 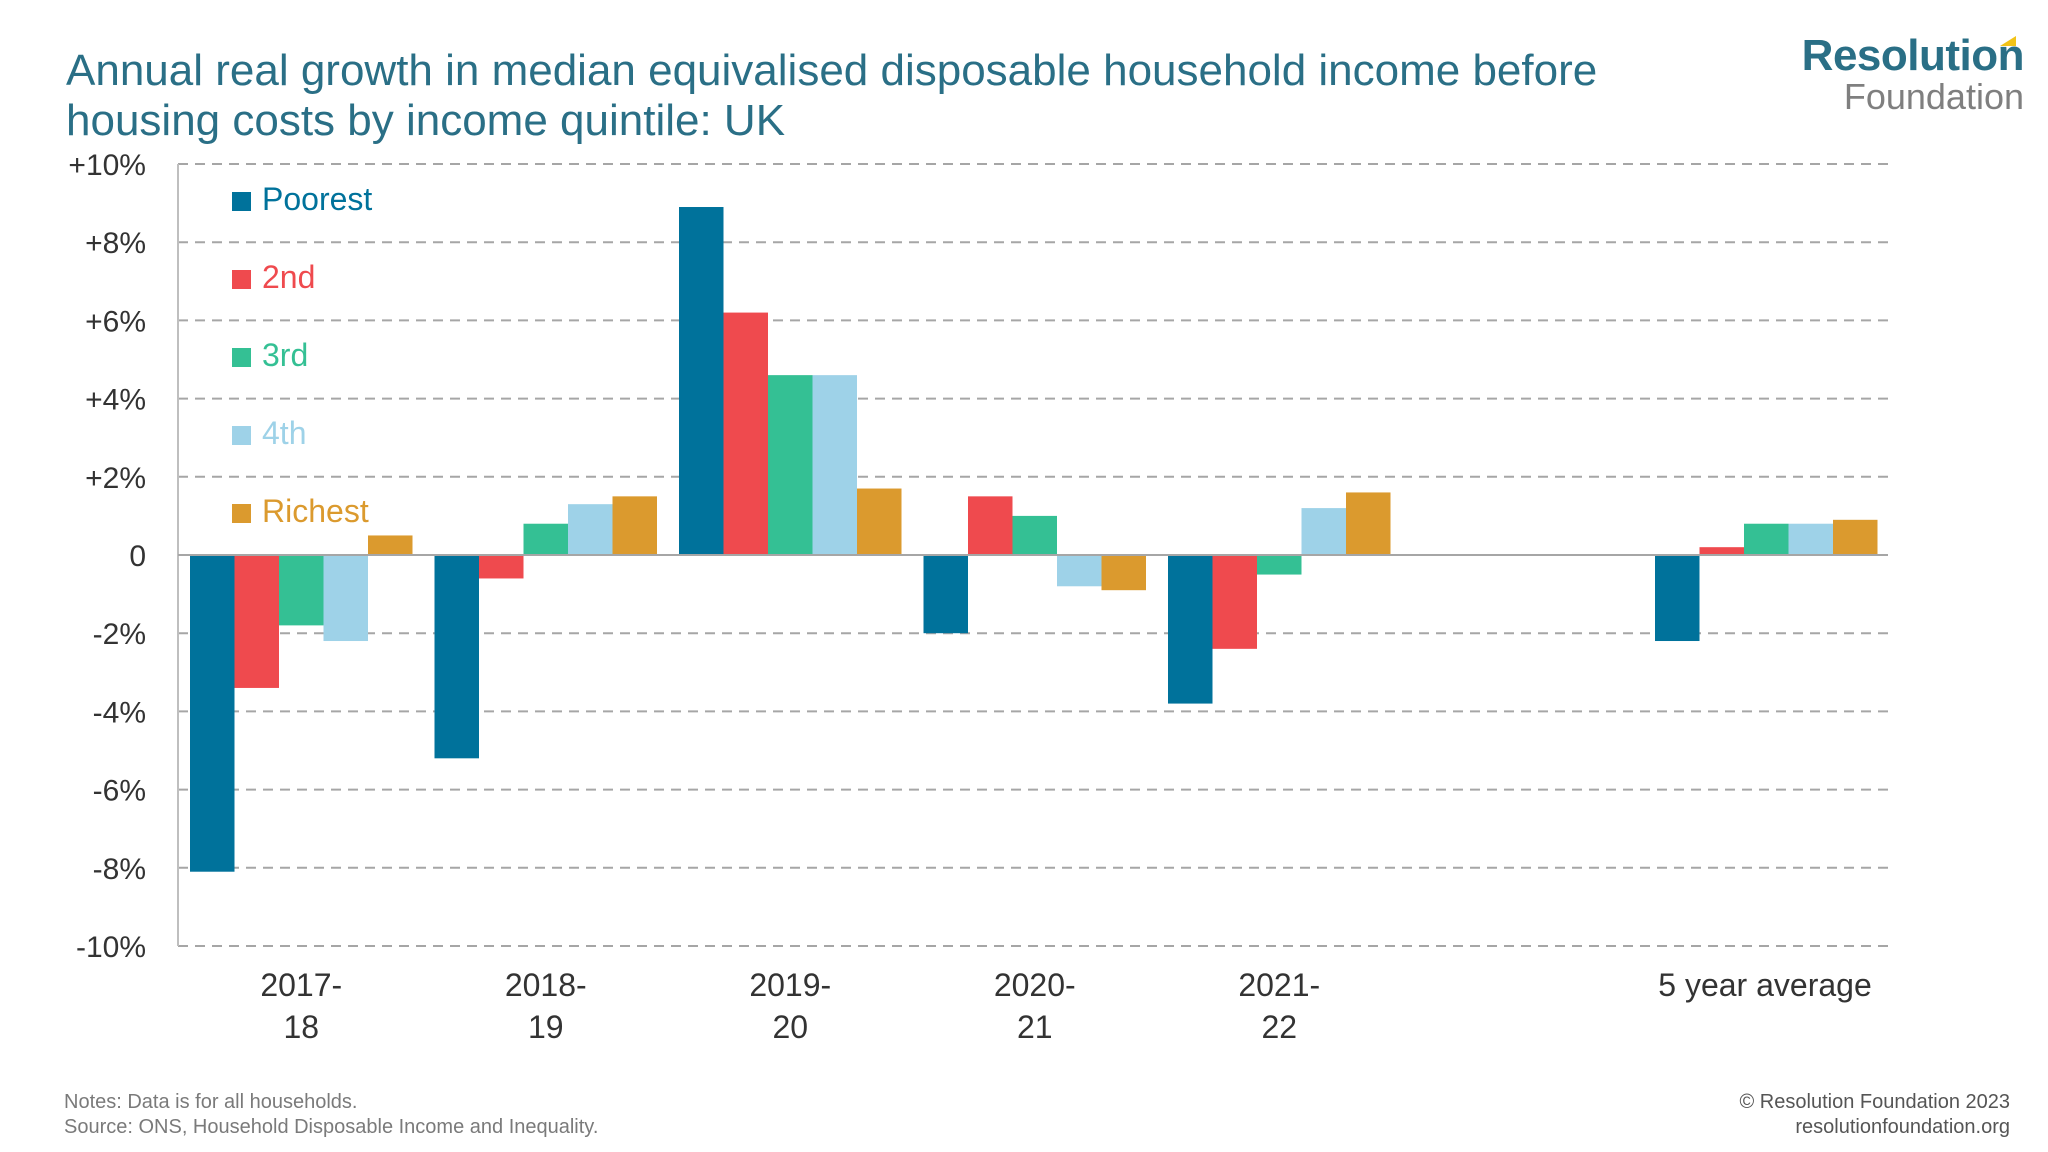 I want to click on x-tick-label: 20, so click(x=790, y=1027).